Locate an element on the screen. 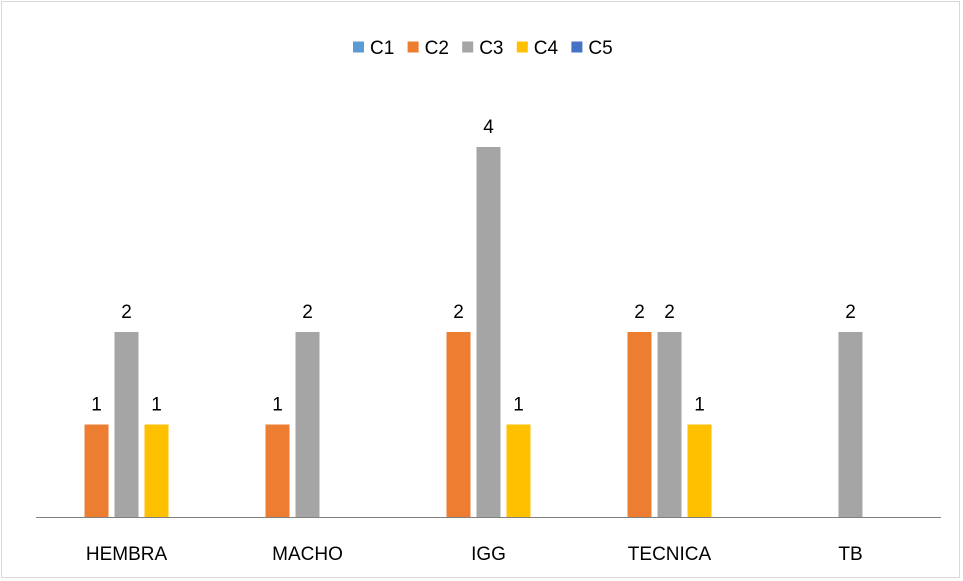 The width and height of the screenshot is (963, 581). data-label-c3-macho: 2 is located at coordinates (307, 312).